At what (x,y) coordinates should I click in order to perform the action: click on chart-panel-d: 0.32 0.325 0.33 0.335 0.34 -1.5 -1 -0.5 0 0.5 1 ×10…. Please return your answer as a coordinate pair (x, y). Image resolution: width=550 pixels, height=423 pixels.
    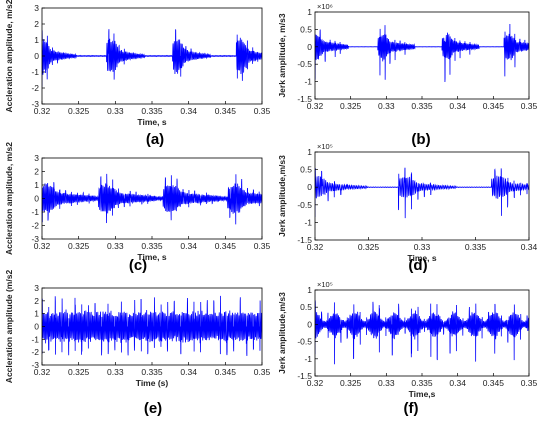
    Looking at the image, I should click on (407, 208).